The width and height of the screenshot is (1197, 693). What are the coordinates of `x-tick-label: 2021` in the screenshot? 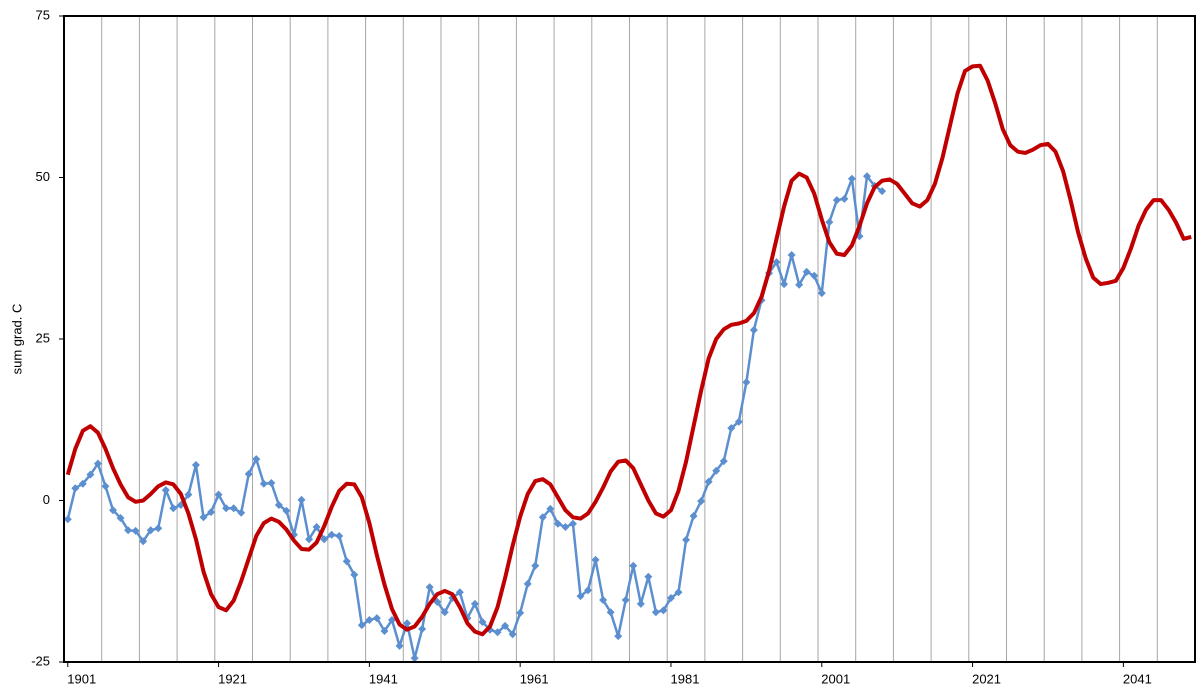 It's located at (986, 678).